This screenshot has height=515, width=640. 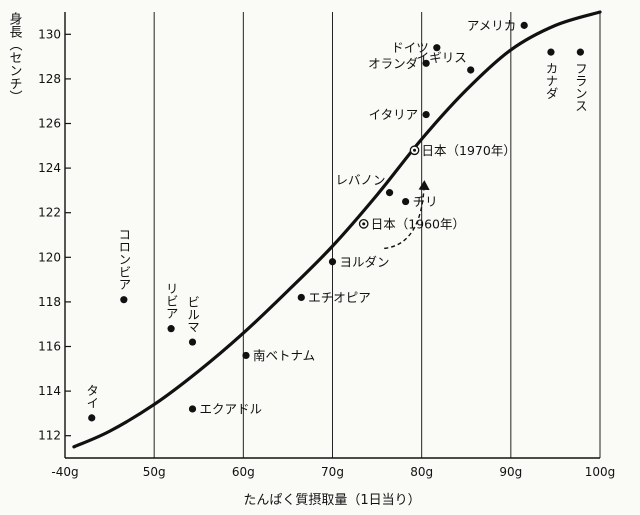 What do you see at coordinates (331, 500) in the screenshot?
I see `x-axis-title: たんぱく質摂取量（1日当り）` at bounding box center [331, 500].